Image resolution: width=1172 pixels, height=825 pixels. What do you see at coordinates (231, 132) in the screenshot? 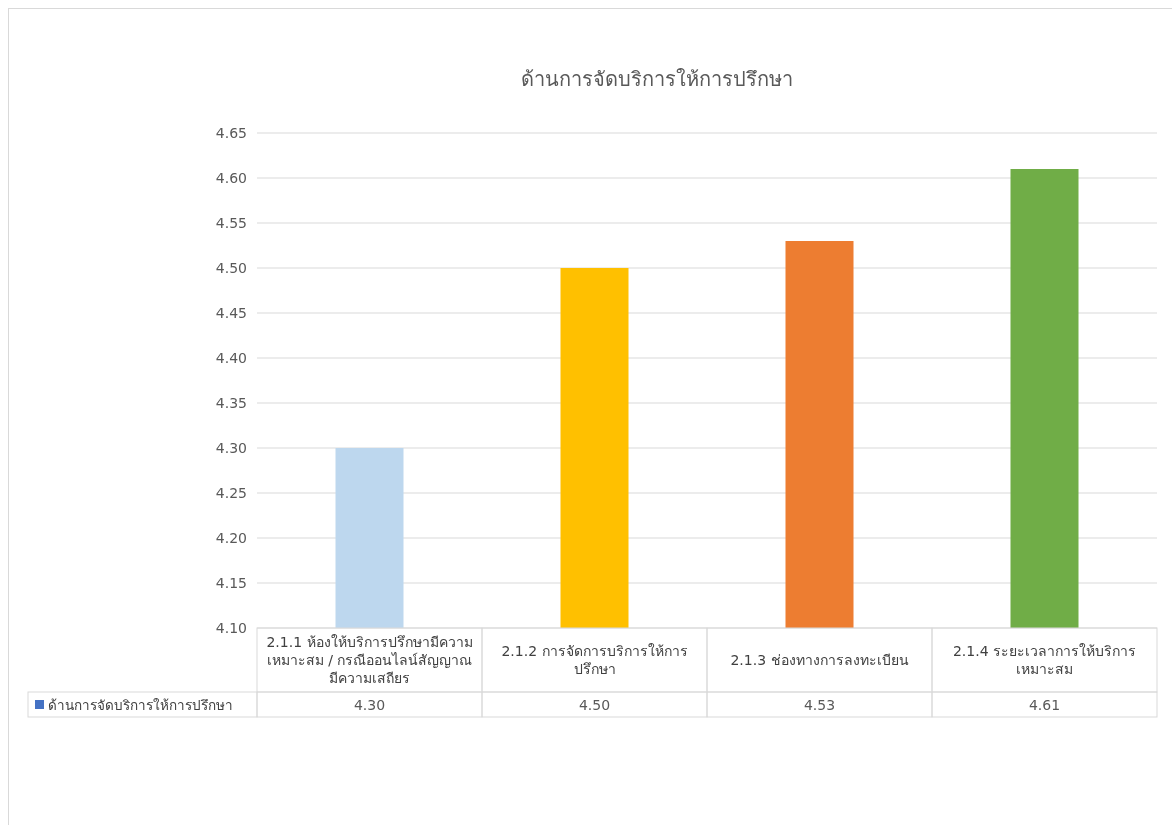
I see `y-tick-label: 4.65` at bounding box center [231, 132].